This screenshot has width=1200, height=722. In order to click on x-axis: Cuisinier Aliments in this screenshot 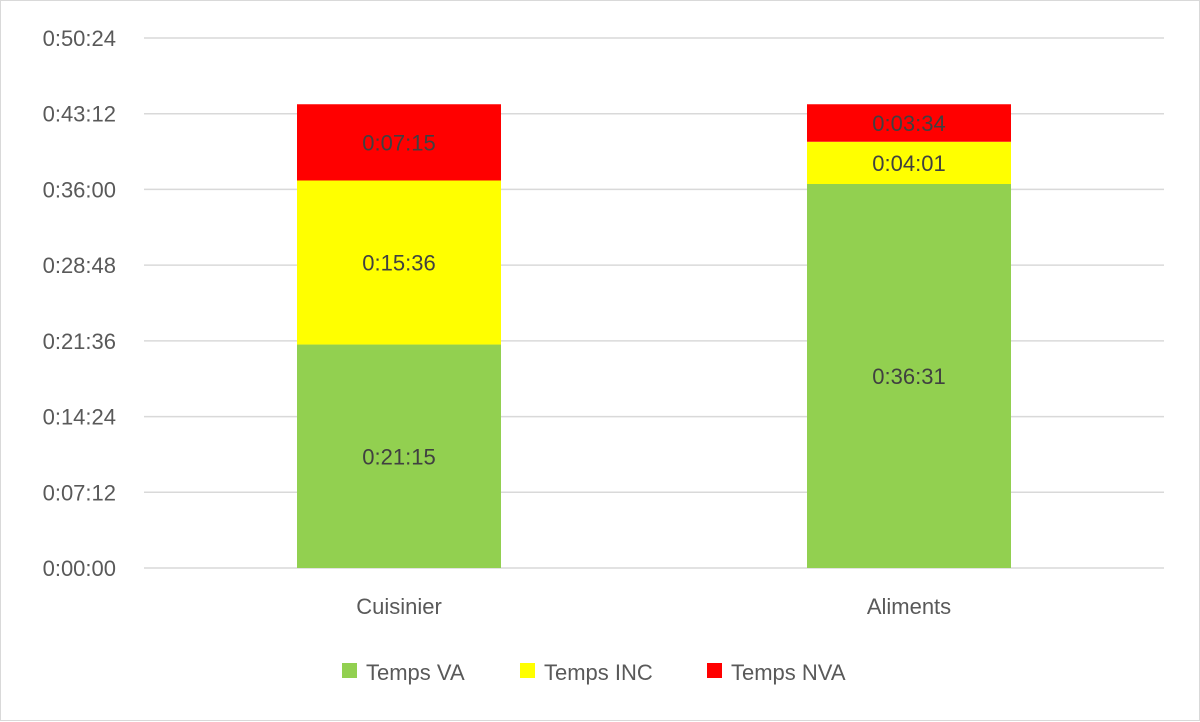, I will do `click(653, 606)`.